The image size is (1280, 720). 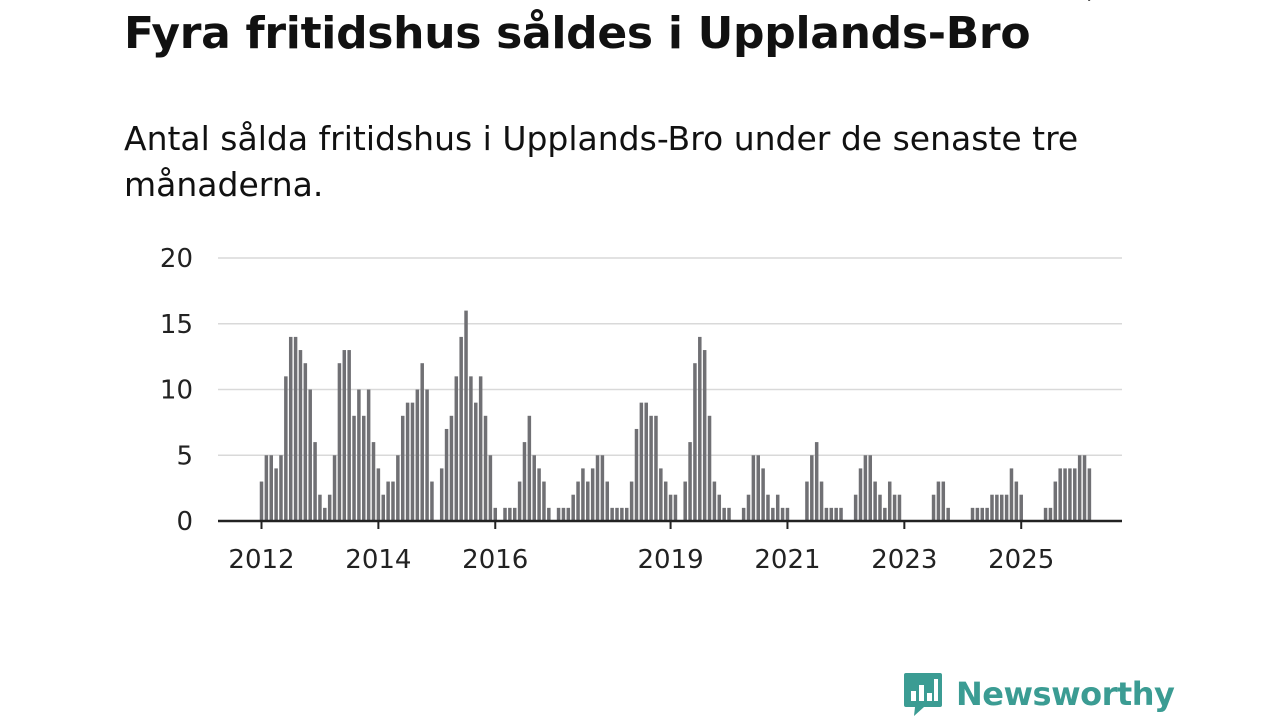 What do you see at coordinates (923, 694) in the screenshot?
I see `newsworthy-logo-icon` at bounding box center [923, 694].